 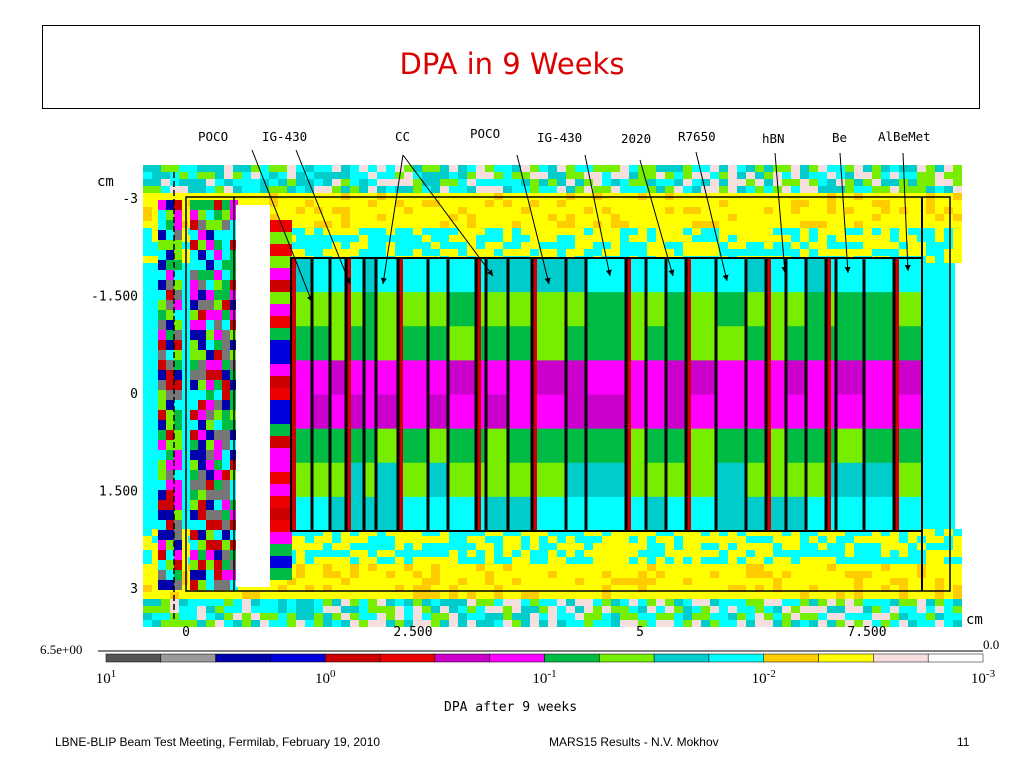 I want to click on material-arrow, so click(x=845, y=213).